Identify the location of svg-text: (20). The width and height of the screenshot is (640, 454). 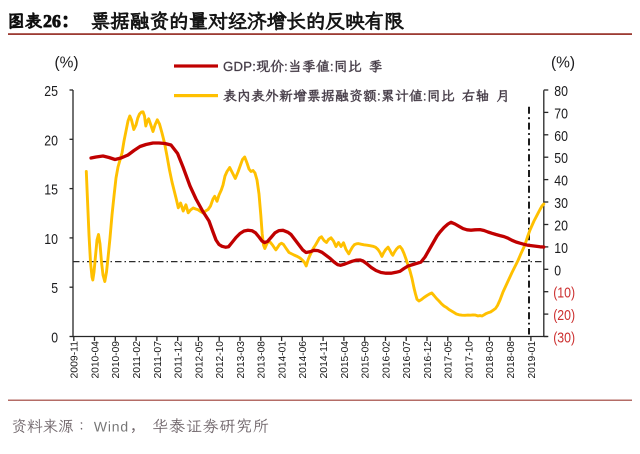
(564, 315).